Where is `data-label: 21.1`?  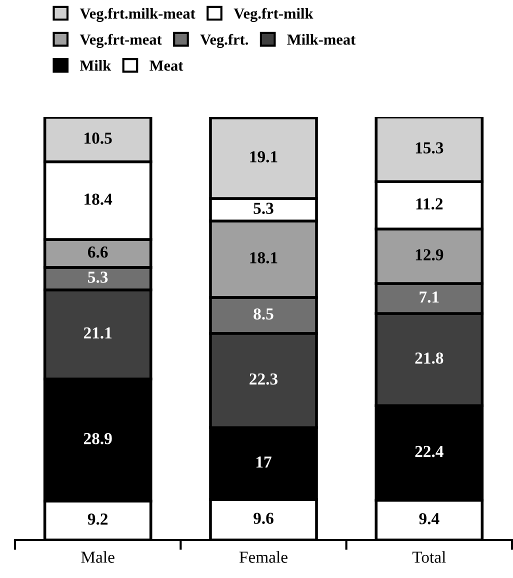
data-label: 21.1 is located at coordinates (98, 333).